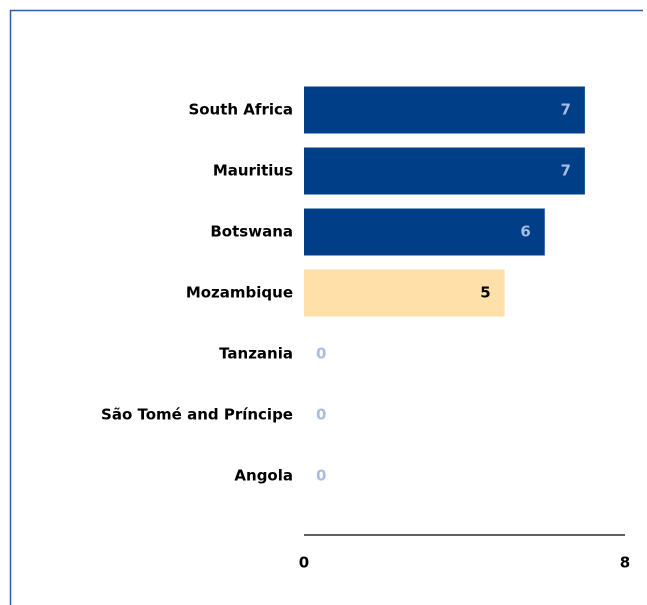 This screenshot has width=647, height=605. What do you see at coordinates (485, 293) in the screenshot?
I see `value-label: 5` at bounding box center [485, 293].